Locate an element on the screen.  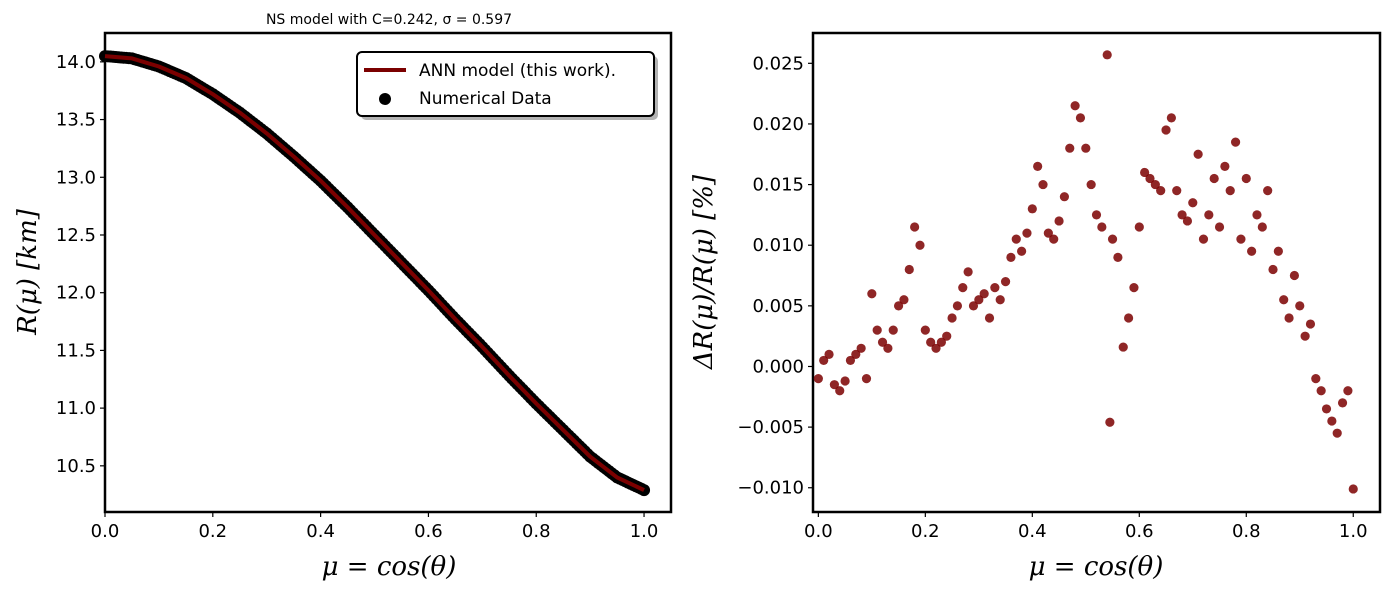
y-tick-label: 12.0 is located at coordinates (76, 293).